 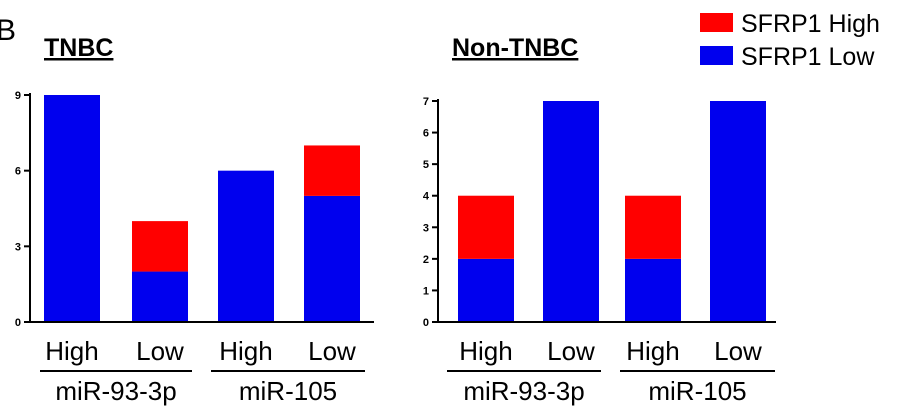 What do you see at coordinates (486, 227) in the screenshot?
I see `non-tnbc-bar-high-0-sfrp1-high` at bounding box center [486, 227].